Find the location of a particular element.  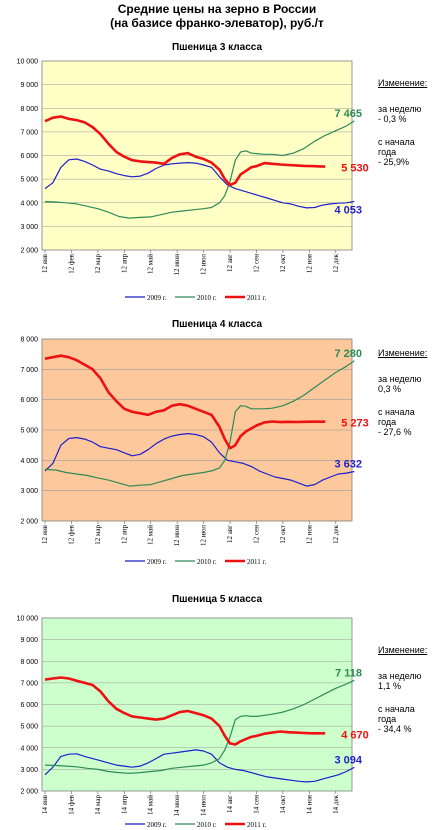

end-label-2011: 4 670 is located at coordinates (355, 735).